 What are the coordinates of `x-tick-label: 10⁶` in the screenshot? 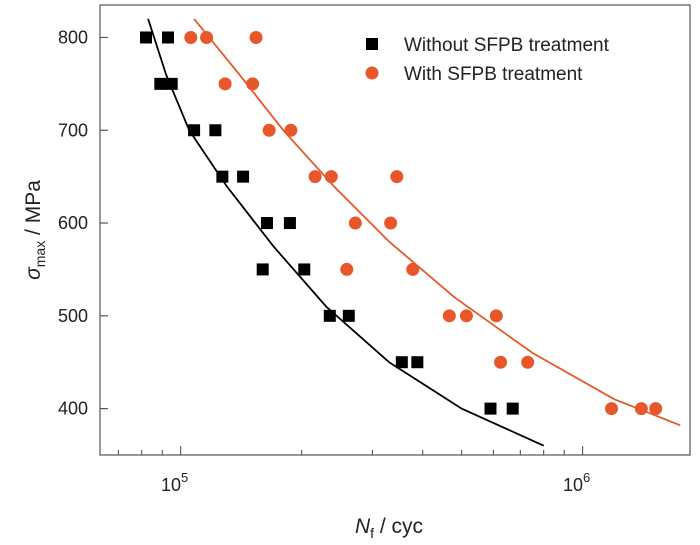 It's located at (576, 482).